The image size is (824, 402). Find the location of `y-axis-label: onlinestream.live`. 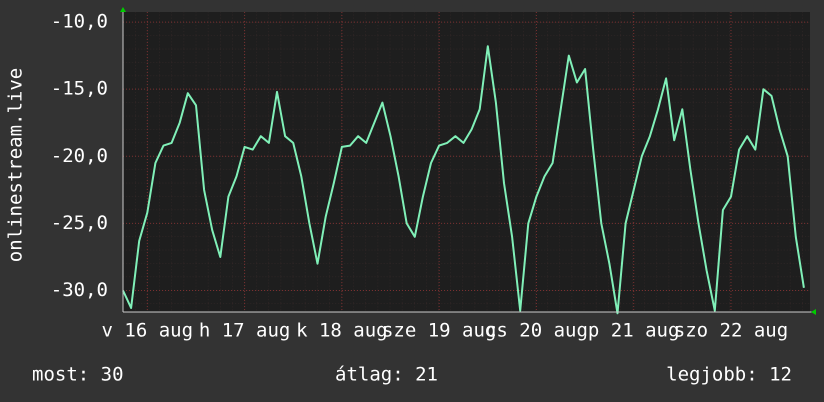

y-axis-label: onlinestream.live is located at coordinates (16, 165).